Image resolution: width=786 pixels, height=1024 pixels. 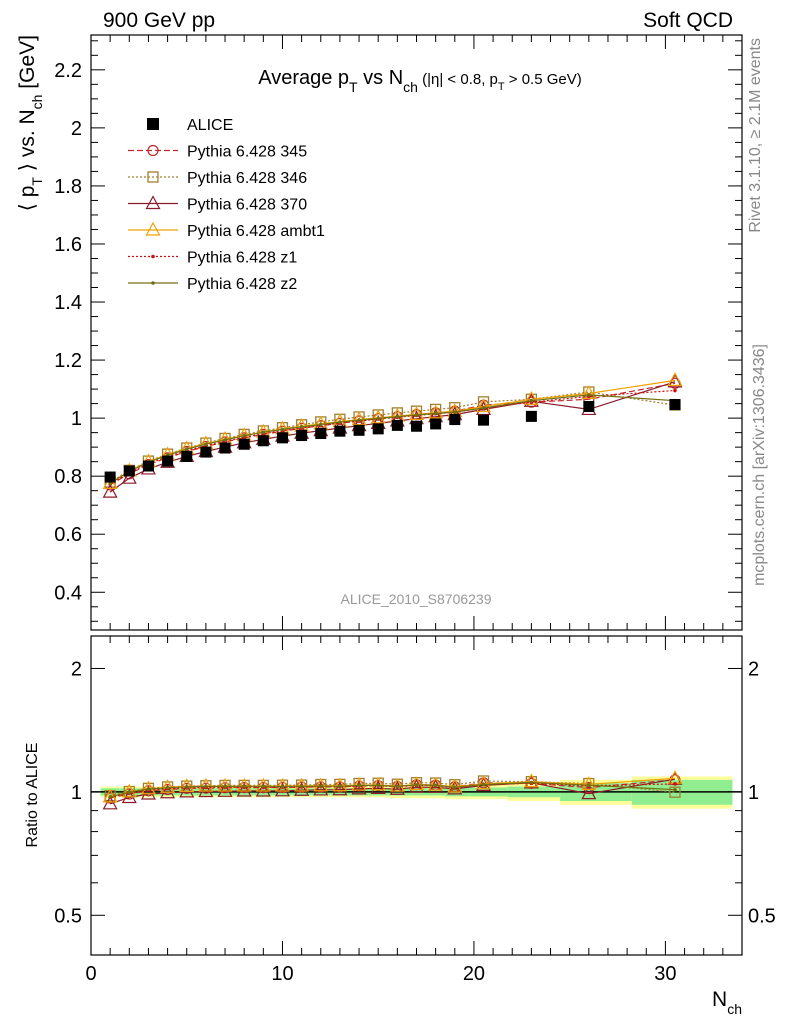 I want to click on ratio-y-tick-label-right: 1, so click(x=753, y=793).